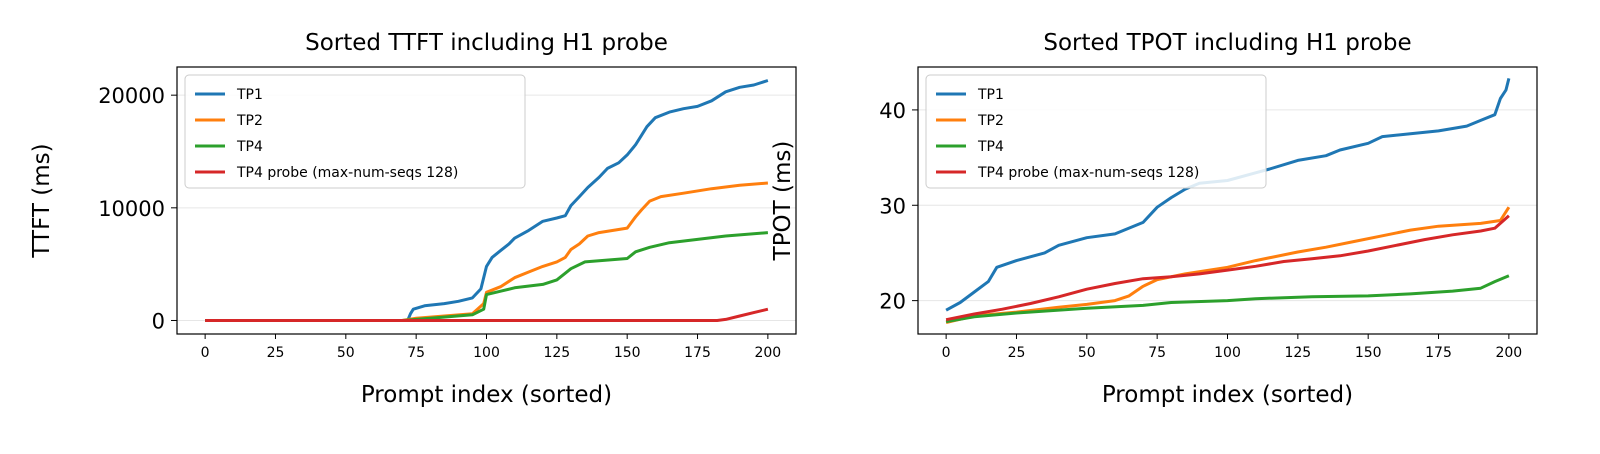  I want to click on y-tick-label: 30, so click(892, 206).